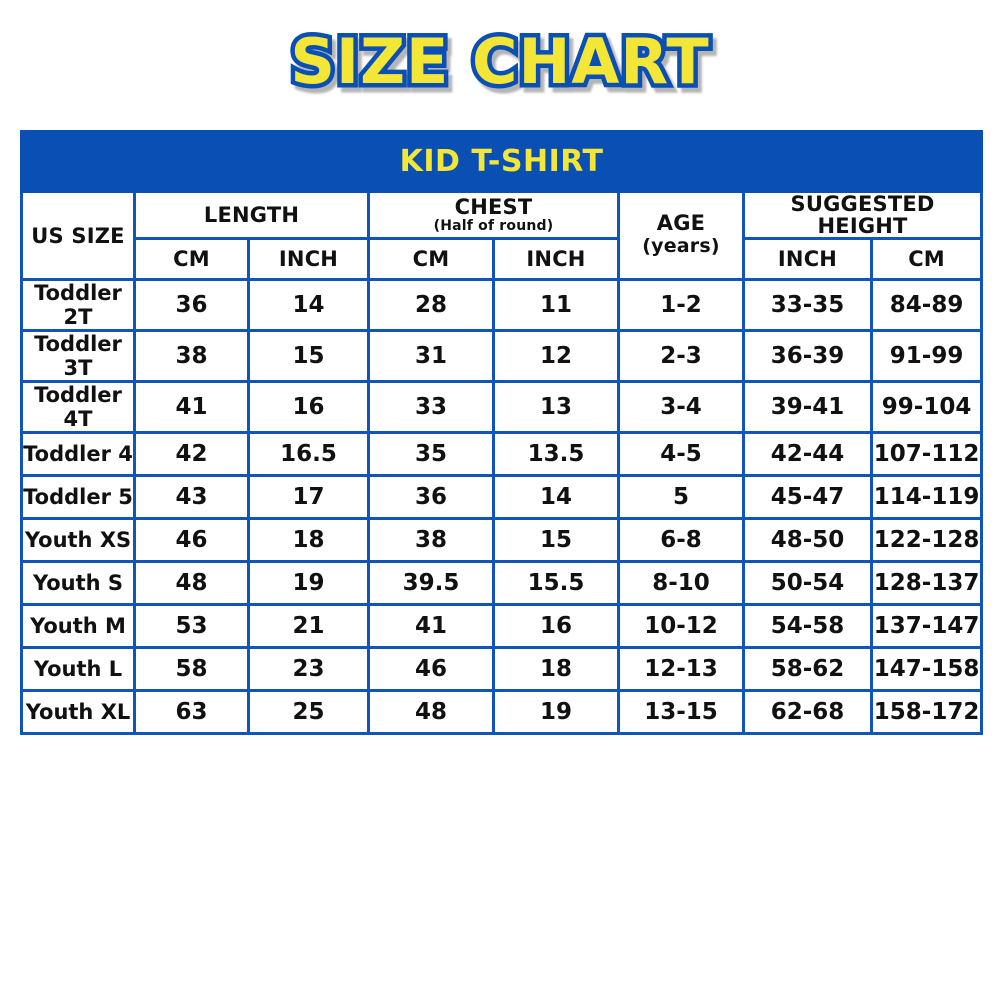 This screenshot has width=1000, height=1002. Describe the element at coordinates (807, 669) in the screenshot. I see `cell-height-inch: 58-62` at that location.